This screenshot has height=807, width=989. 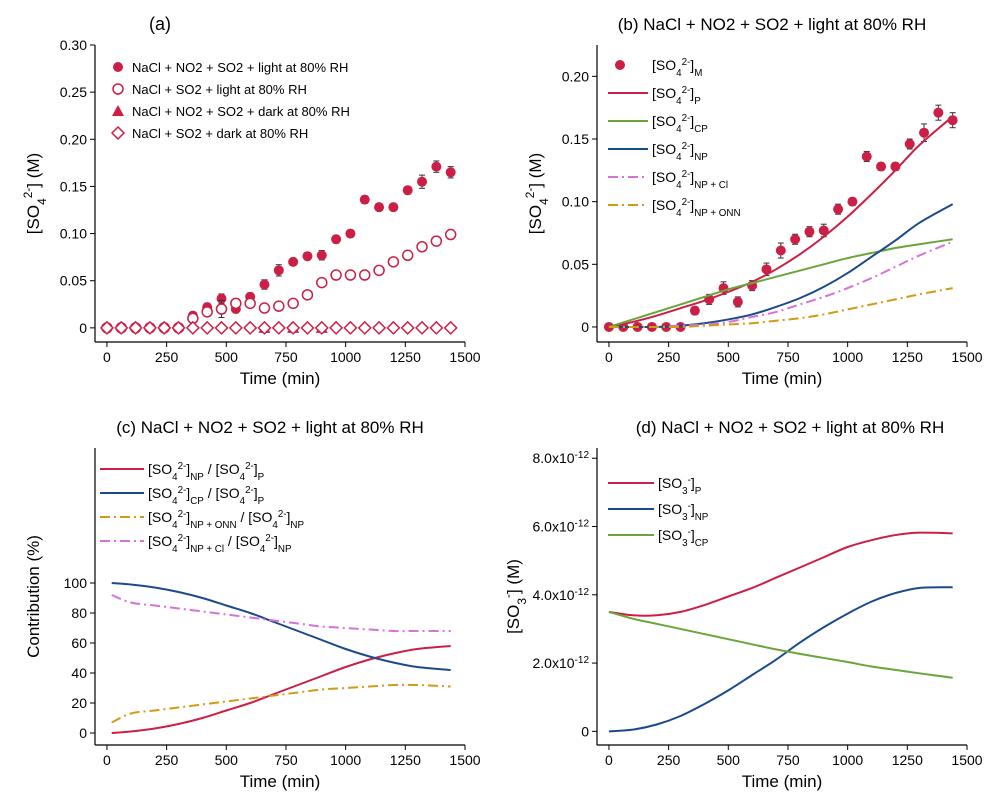 I want to click on panel-title-d: (d) NaCl + NO2 + SO2 + light at 80% RH, so click(x=790, y=427).